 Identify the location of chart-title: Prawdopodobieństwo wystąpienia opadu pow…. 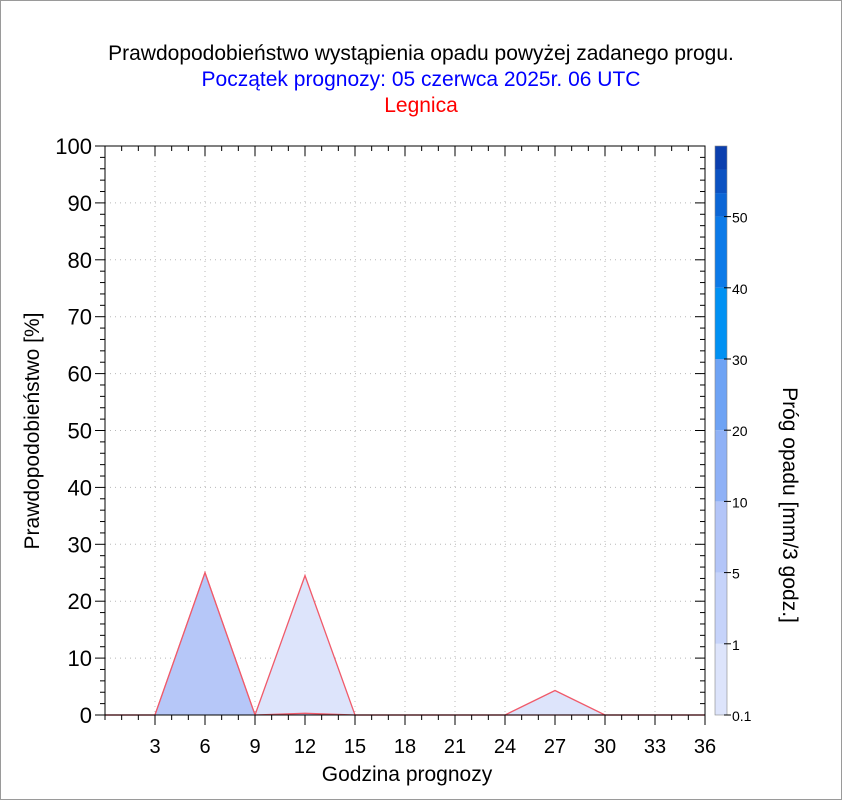
(421, 53).